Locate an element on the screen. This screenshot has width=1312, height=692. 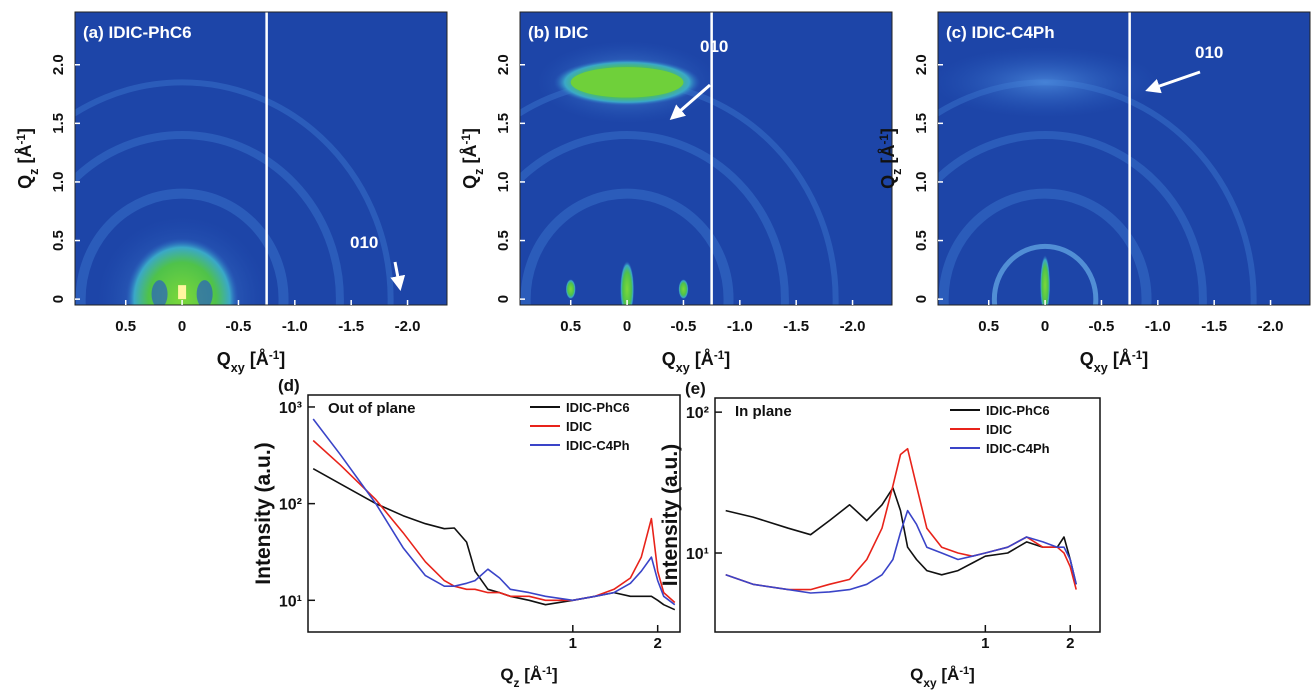
panel-title: (c) IDIC-C4Ph is located at coordinates (1000, 32).